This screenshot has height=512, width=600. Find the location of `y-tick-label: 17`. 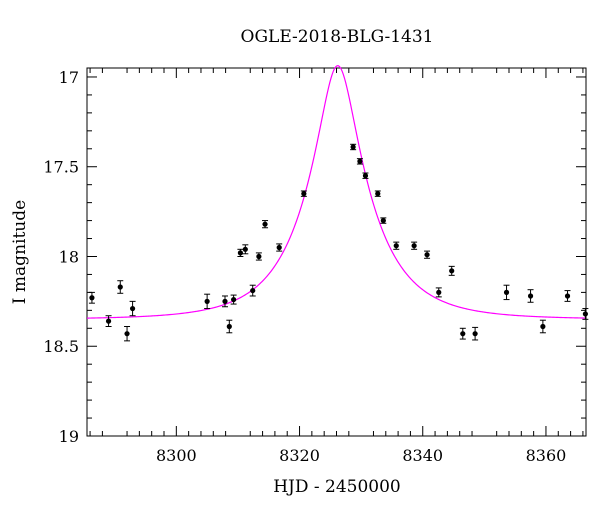

y-tick-label: 17 is located at coordinates (69, 77).